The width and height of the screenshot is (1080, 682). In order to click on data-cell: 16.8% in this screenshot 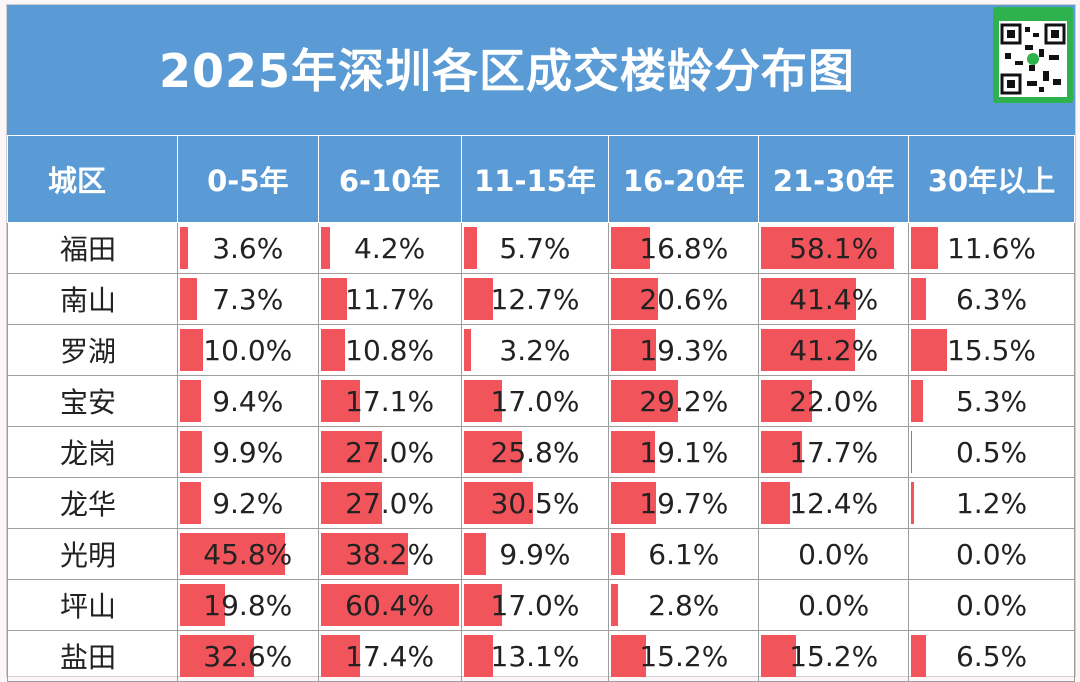, I will do `click(684, 248)`.